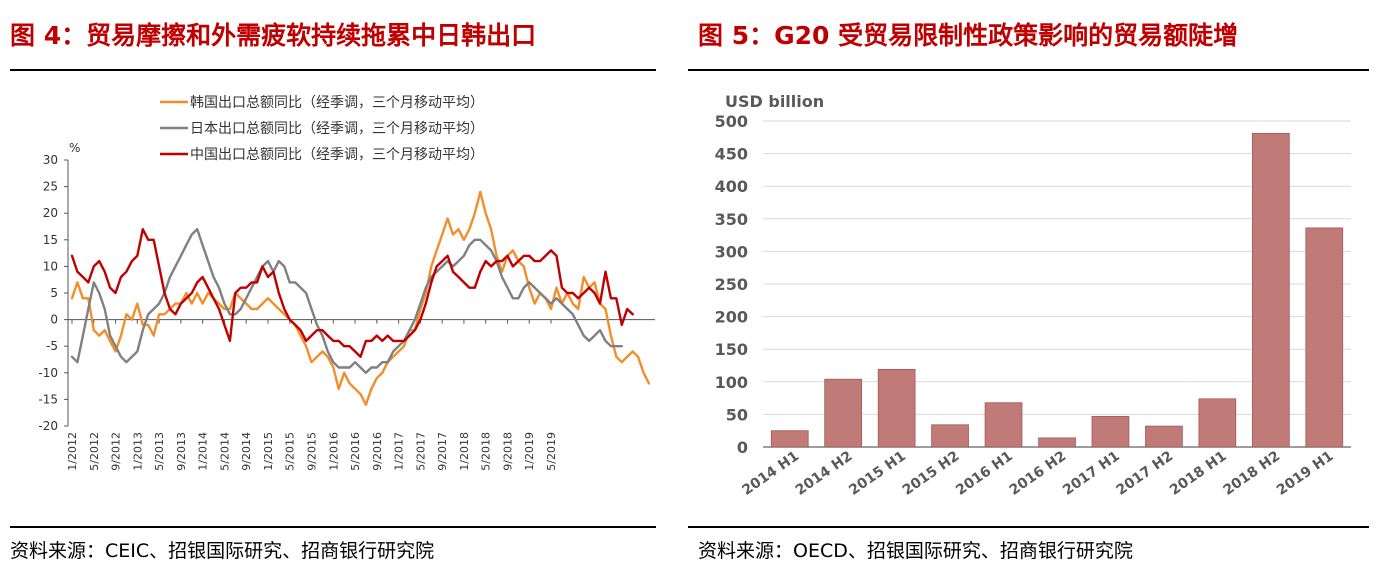  I want to click on x-tick-label: 9/2013, so click(181, 451).